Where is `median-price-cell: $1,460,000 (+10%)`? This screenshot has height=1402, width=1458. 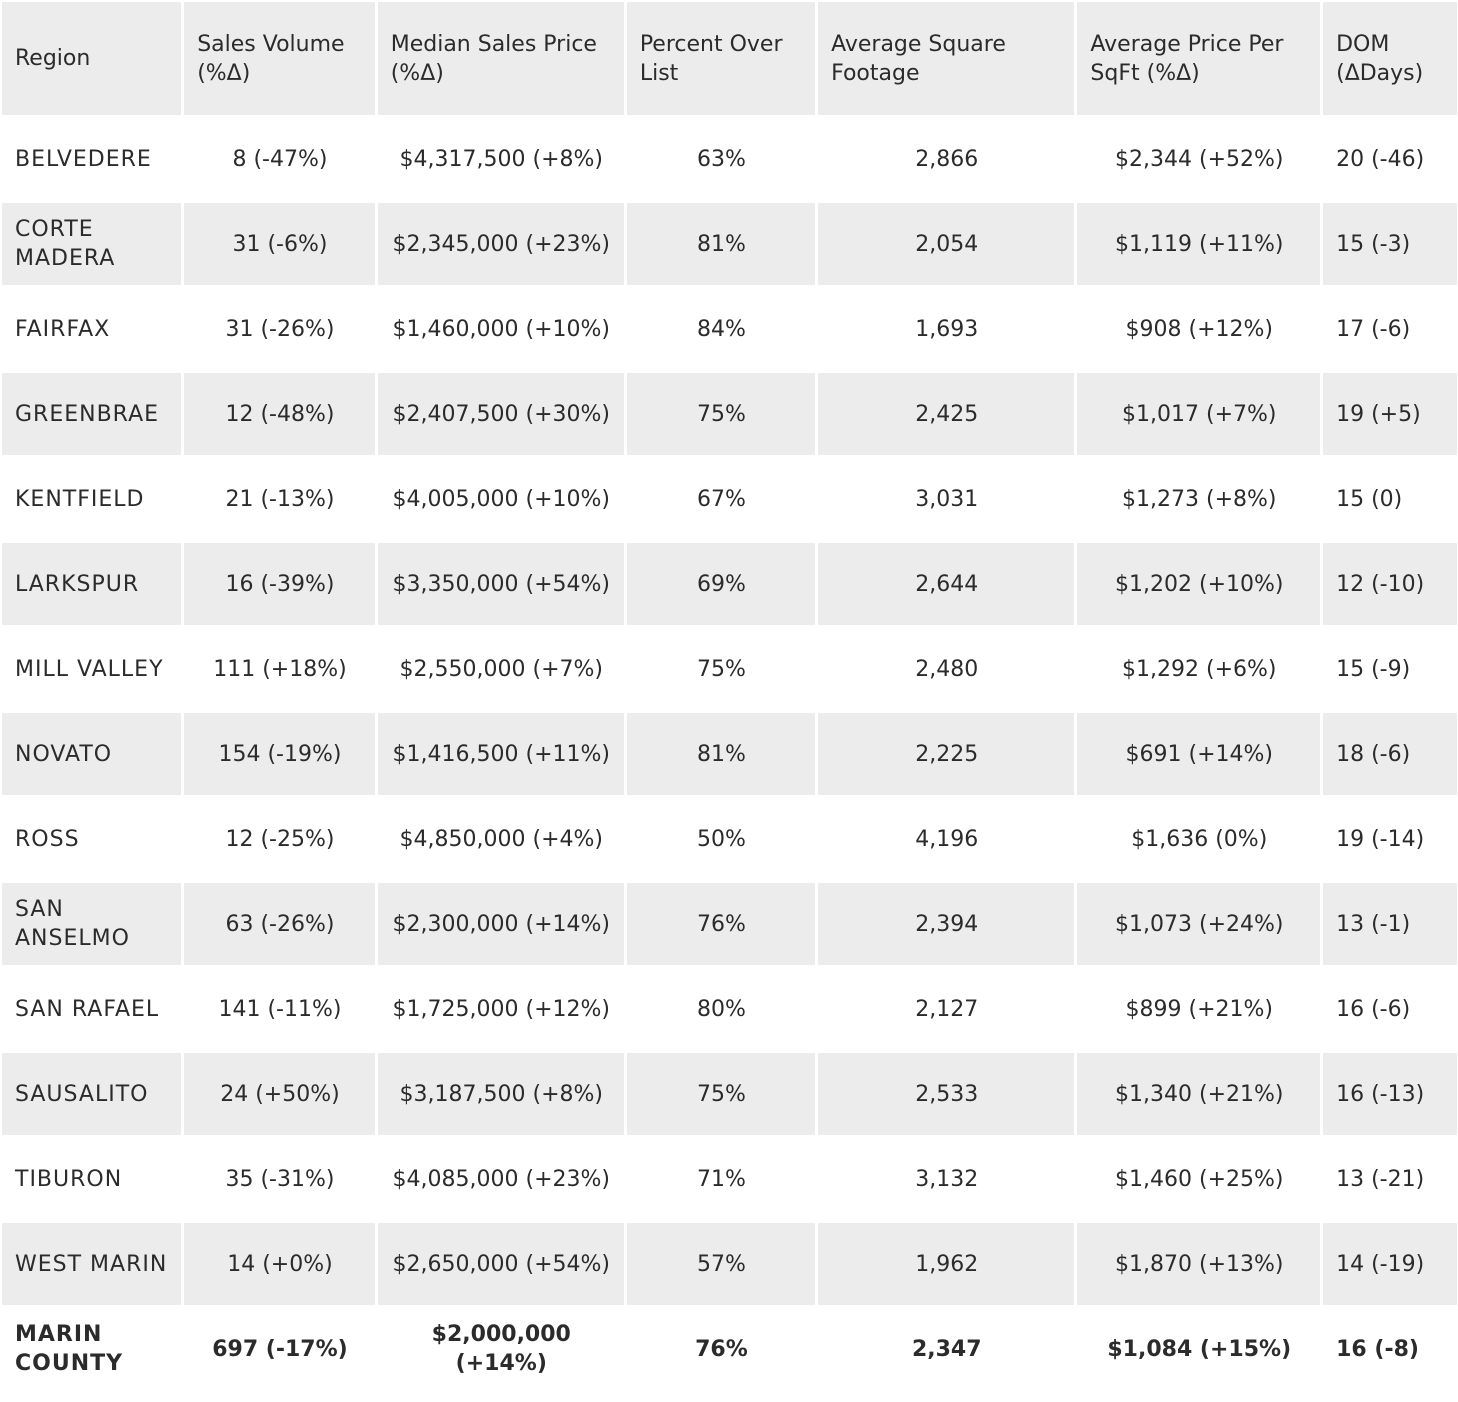 median-price-cell: $1,460,000 (+10%) is located at coordinates (500, 329).